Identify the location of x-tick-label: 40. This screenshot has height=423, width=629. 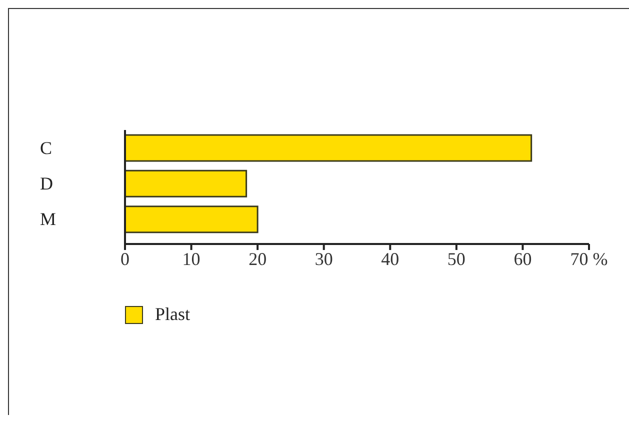
(390, 258).